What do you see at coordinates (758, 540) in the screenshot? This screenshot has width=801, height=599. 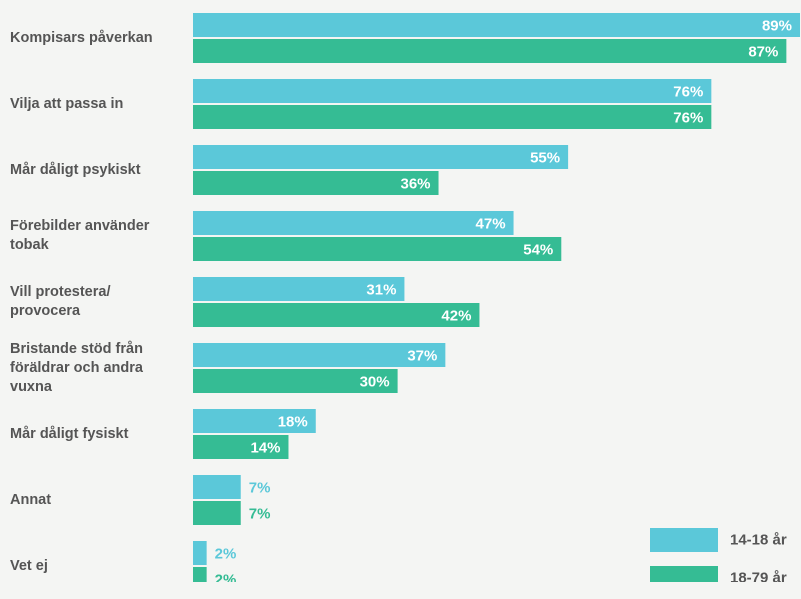 I see `legend-label: 14-18 år` at bounding box center [758, 540].